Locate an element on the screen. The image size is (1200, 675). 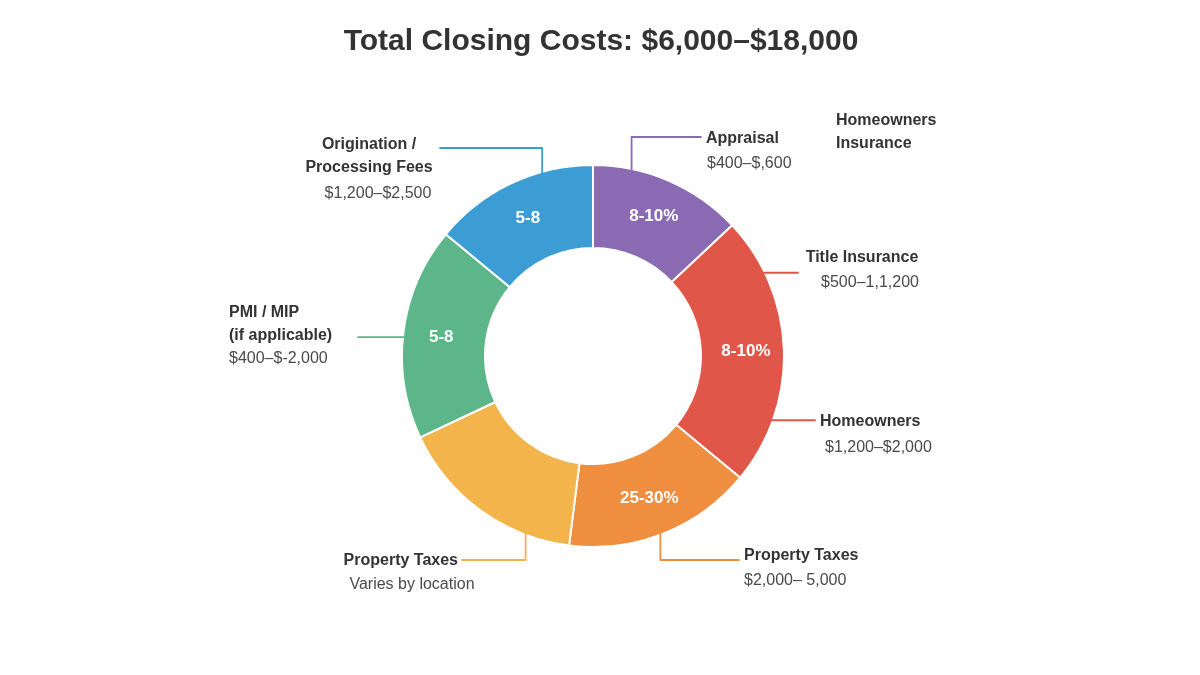
slice-label: Appraisal is located at coordinates (742, 137).